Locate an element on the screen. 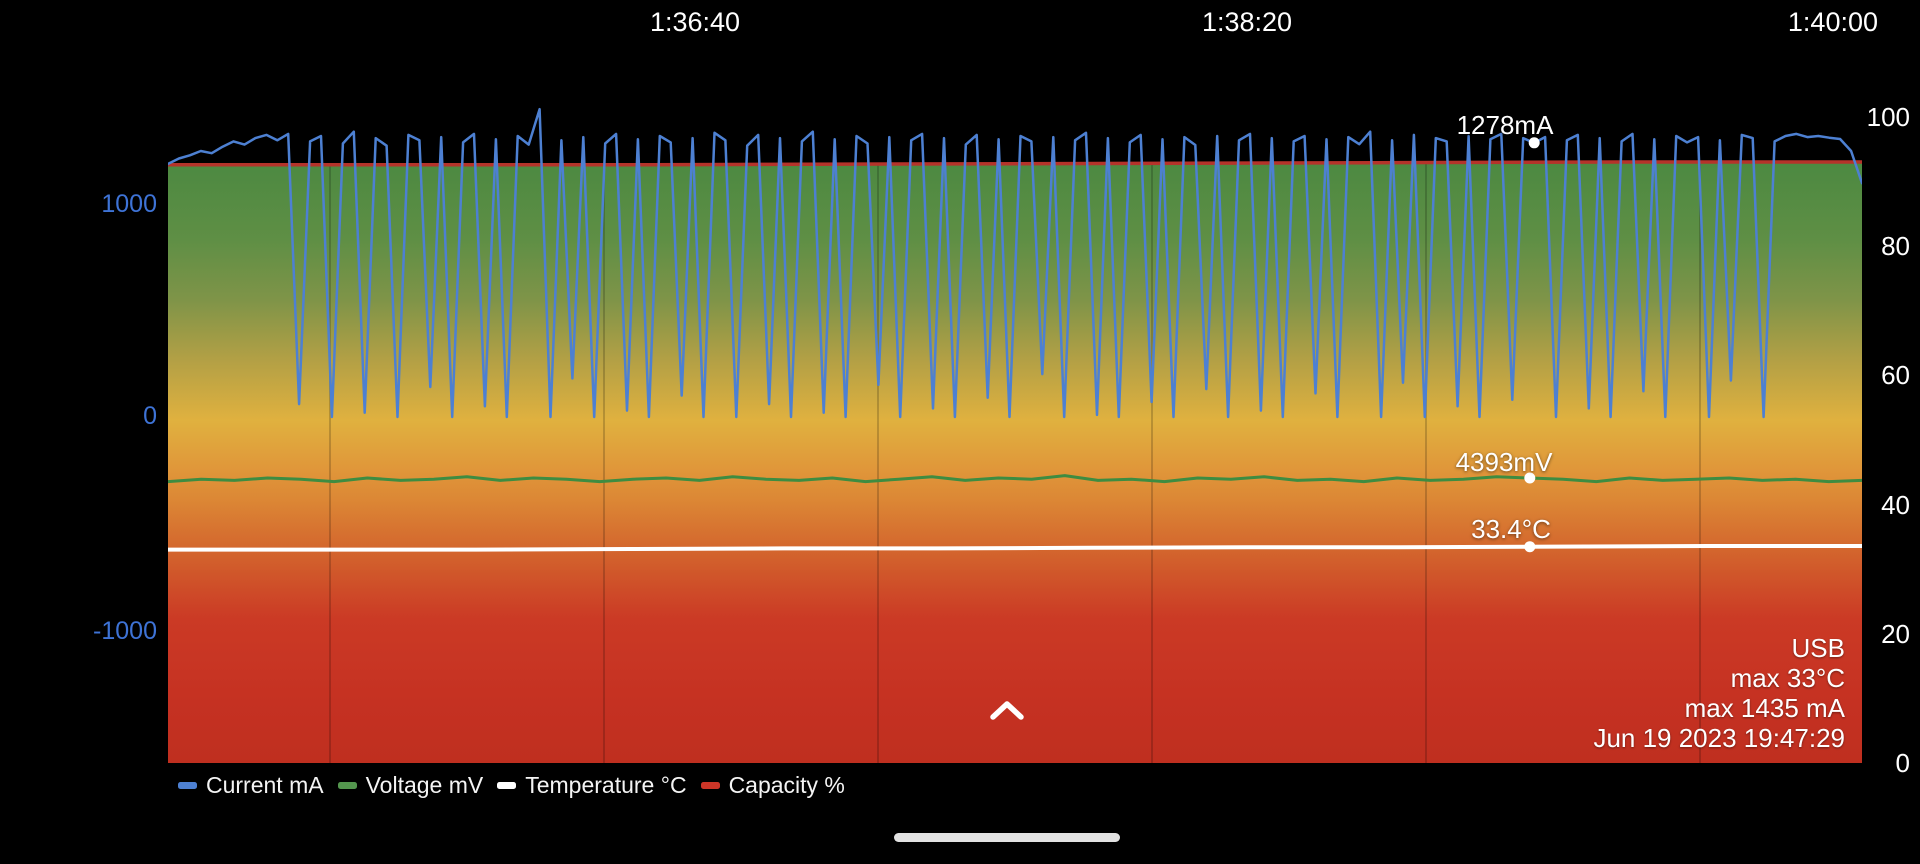 The width and height of the screenshot is (1920, 864). chevron-up-icon is located at coordinates (1007, 710).